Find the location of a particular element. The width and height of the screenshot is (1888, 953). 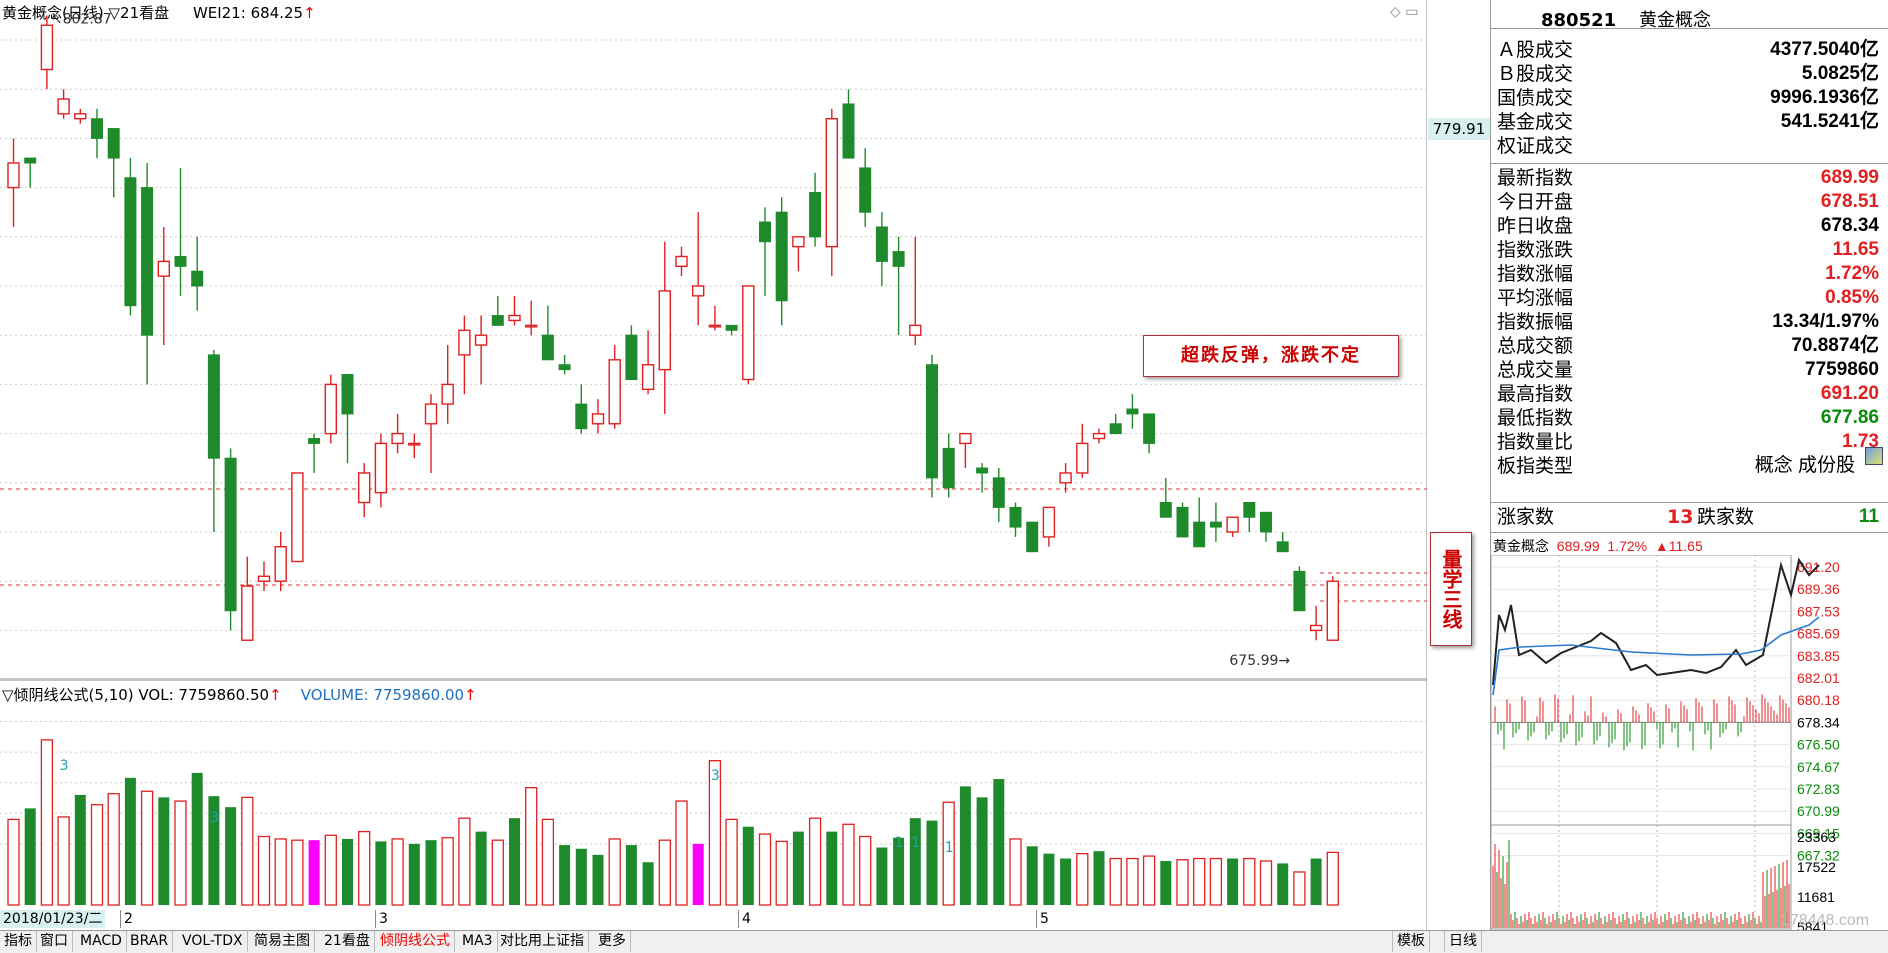

volume-title: ▽倾阴线公式(5,10) is located at coordinates (68, 695).